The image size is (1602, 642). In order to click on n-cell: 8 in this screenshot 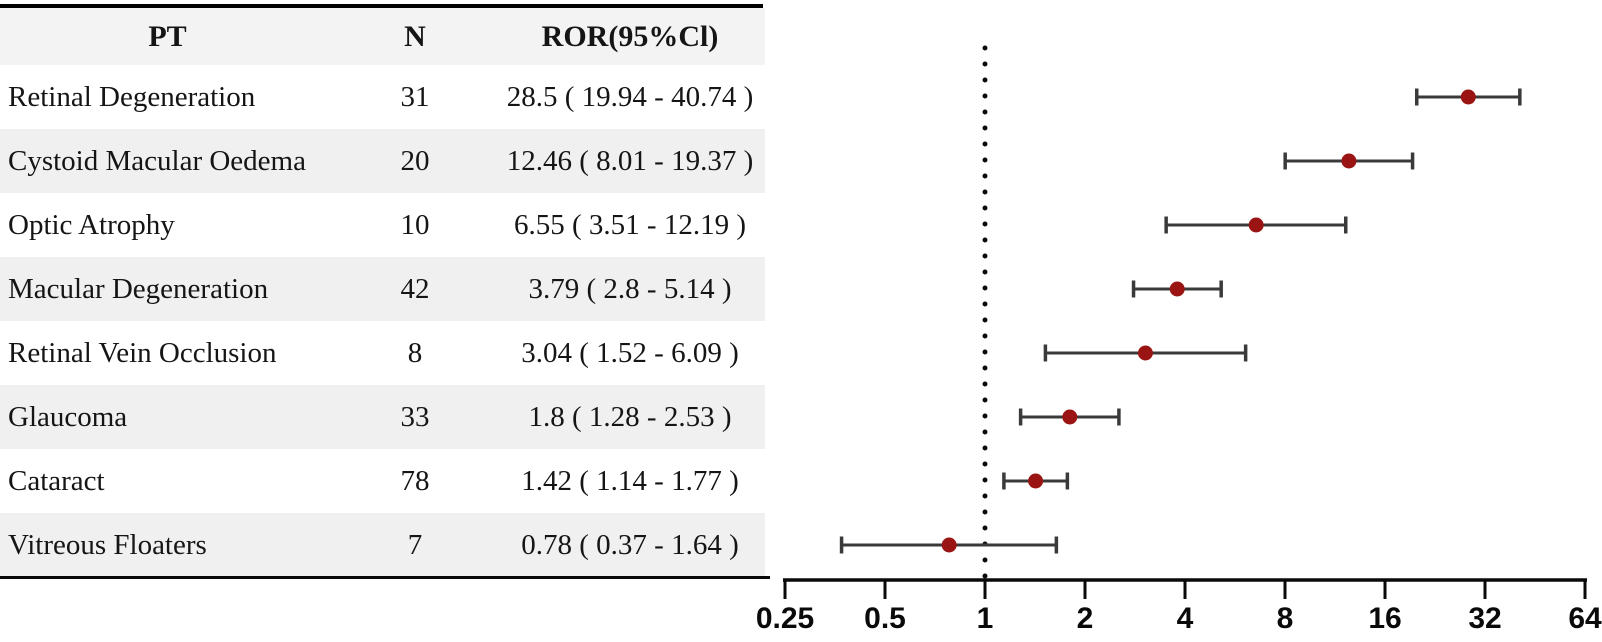, I will do `click(415, 352)`.